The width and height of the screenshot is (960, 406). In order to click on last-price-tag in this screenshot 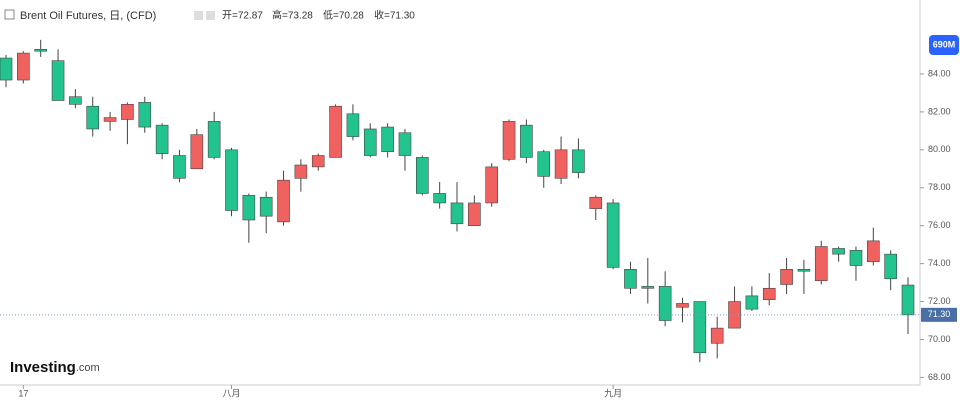, I will do `click(939, 314)`.